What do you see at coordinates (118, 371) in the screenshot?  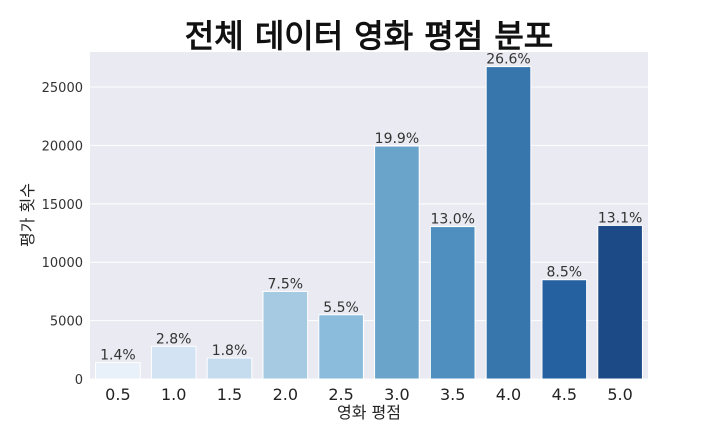 I see `bar-0.5` at bounding box center [118, 371].